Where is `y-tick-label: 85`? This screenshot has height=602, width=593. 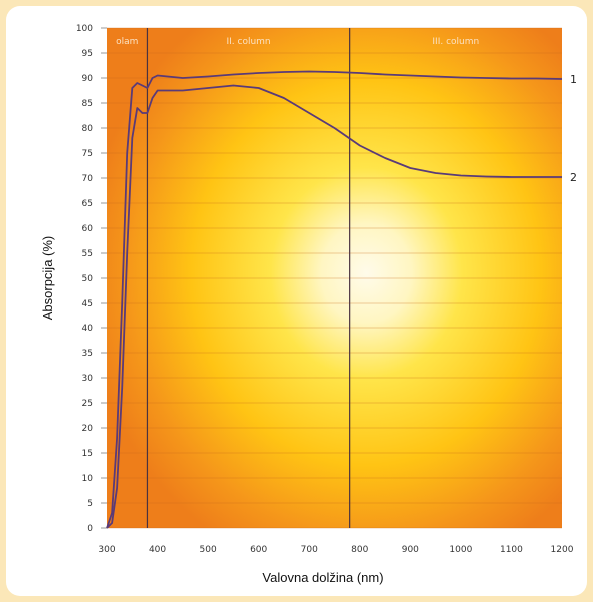
y-tick-label: 85 is located at coordinates (87, 104).